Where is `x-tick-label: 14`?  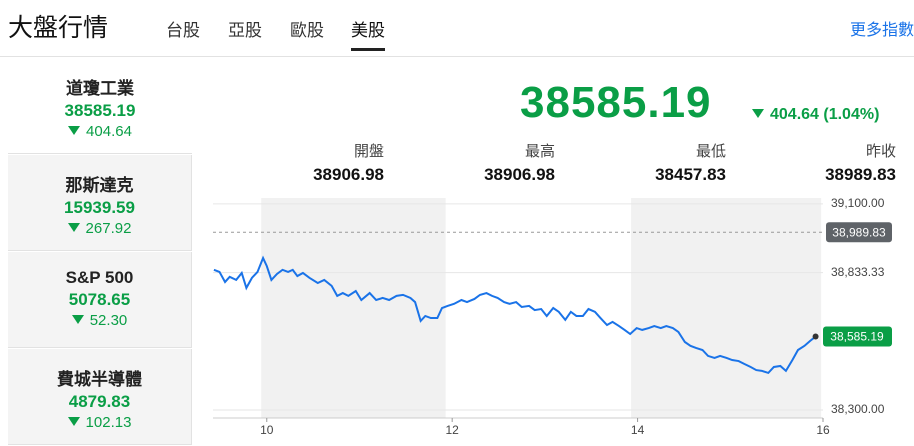 x-tick-label: 14 is located at coordinates (638, 430).